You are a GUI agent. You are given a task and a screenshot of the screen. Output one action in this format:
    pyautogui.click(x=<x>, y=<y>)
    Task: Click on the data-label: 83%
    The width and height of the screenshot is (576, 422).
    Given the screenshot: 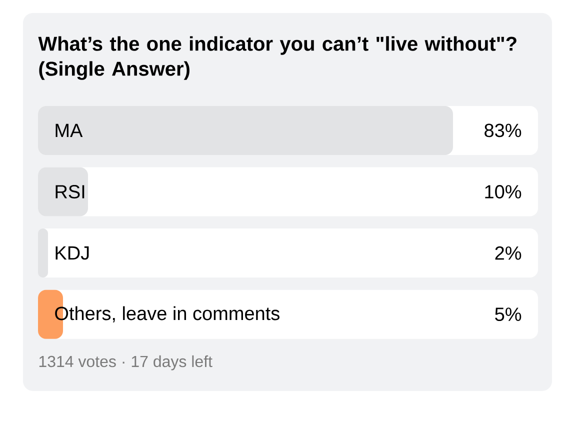 What is the action you would take?
    pyautogui.click(x=503, y=131)
    